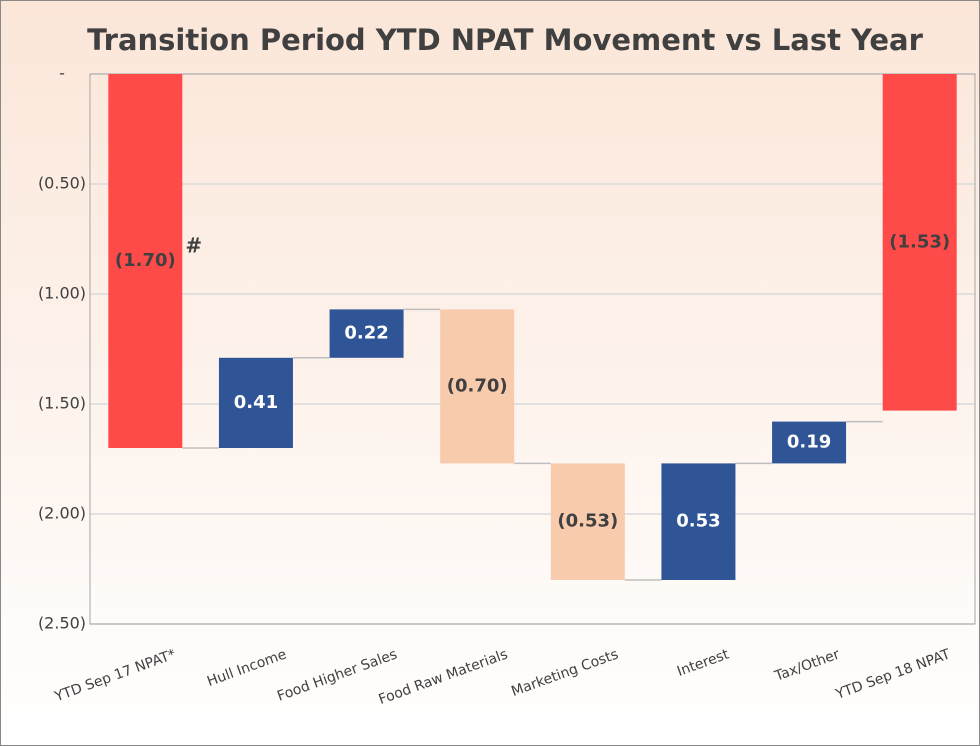 This screenshot has width=980, height=746. Describe the element at coordinates (62, 623) in the screenshot. I see `y-tick-label: (2.50)` at that location.